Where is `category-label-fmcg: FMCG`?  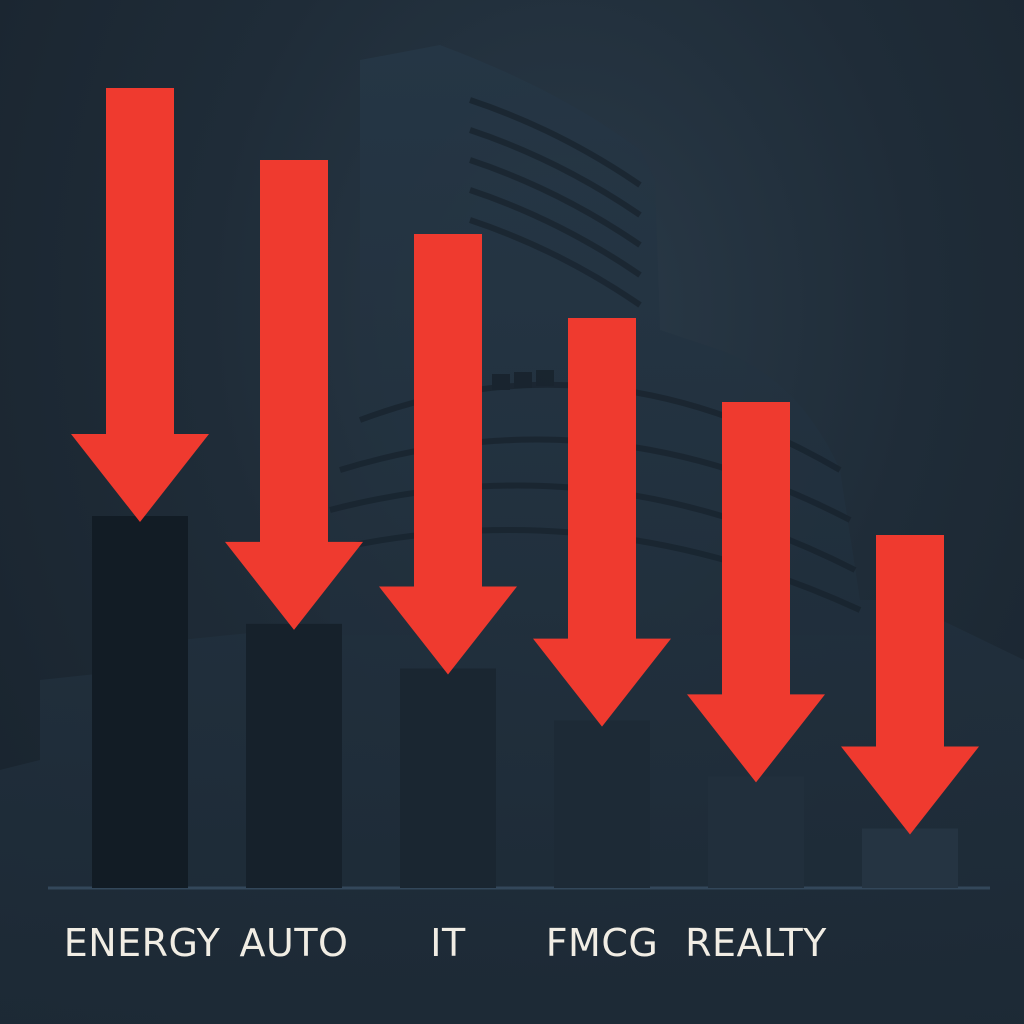
category-label-fmcg: FMCG is located at coordinates (602, 943).